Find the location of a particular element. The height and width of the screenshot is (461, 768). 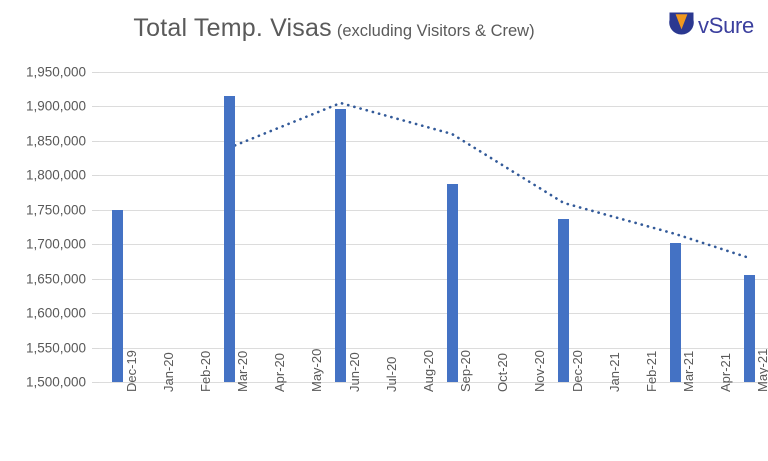

x-axis-tick-label: Feb-20 is located at coordinates (205, 371).